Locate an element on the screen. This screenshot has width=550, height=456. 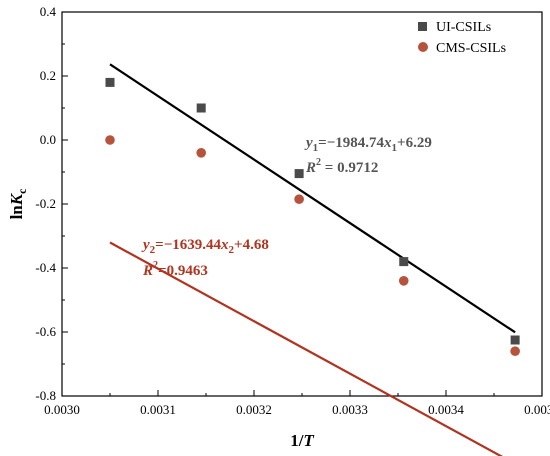
legend-marker-ui-csils is located at coordinates (422, 26).